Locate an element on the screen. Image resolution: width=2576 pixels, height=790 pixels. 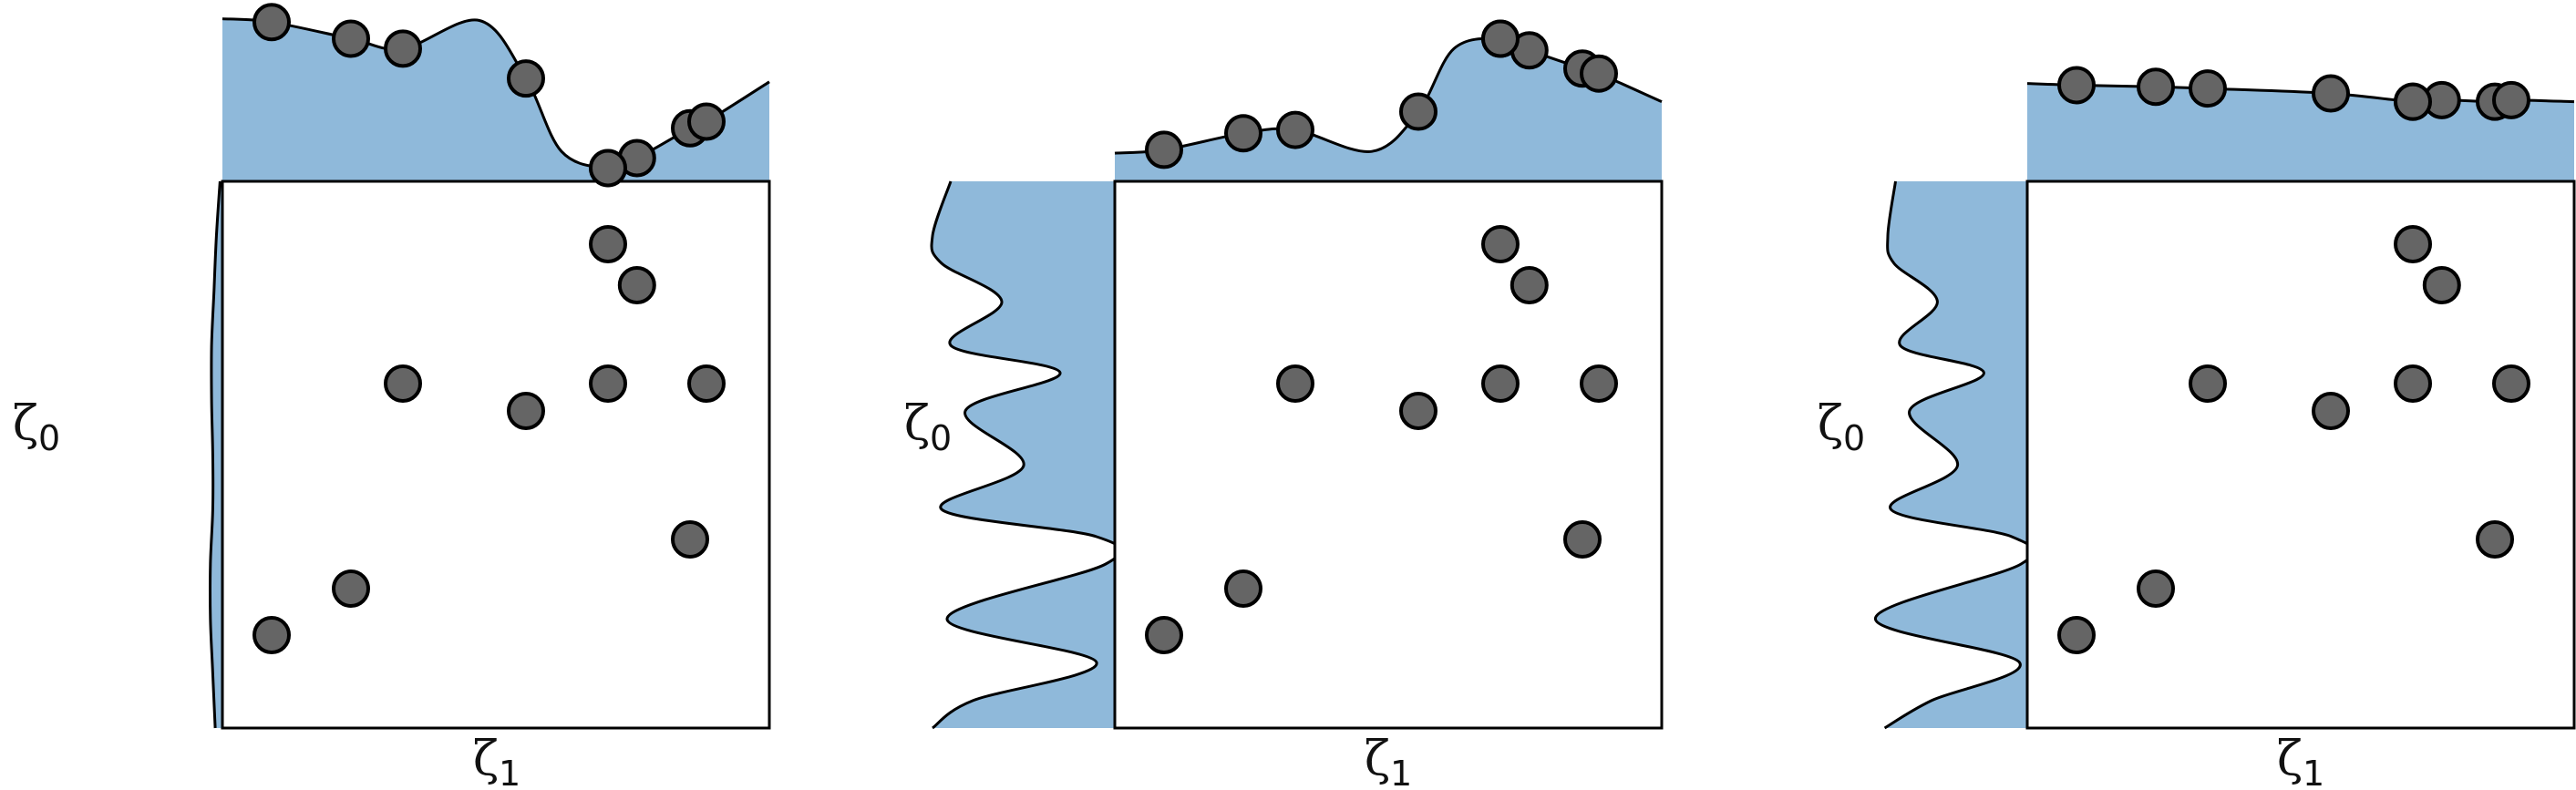
panel-1-left-kde-line is located at coordinates (215, 455).